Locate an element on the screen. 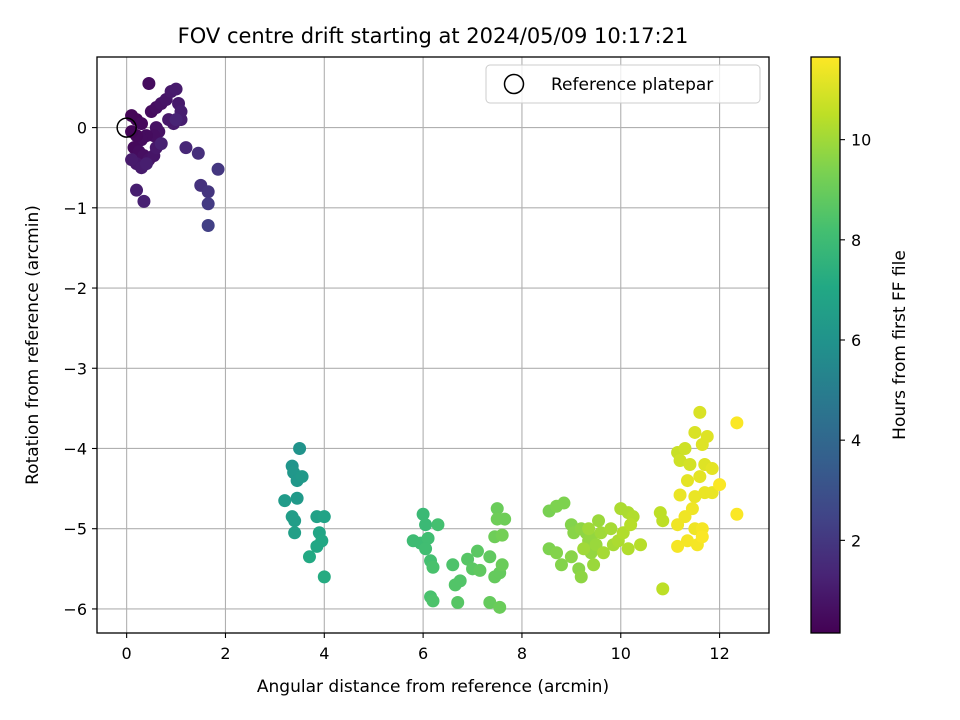 This screenshot has width=960, height=720. x-tick-label: 0 is located at coordinates (127, 653).